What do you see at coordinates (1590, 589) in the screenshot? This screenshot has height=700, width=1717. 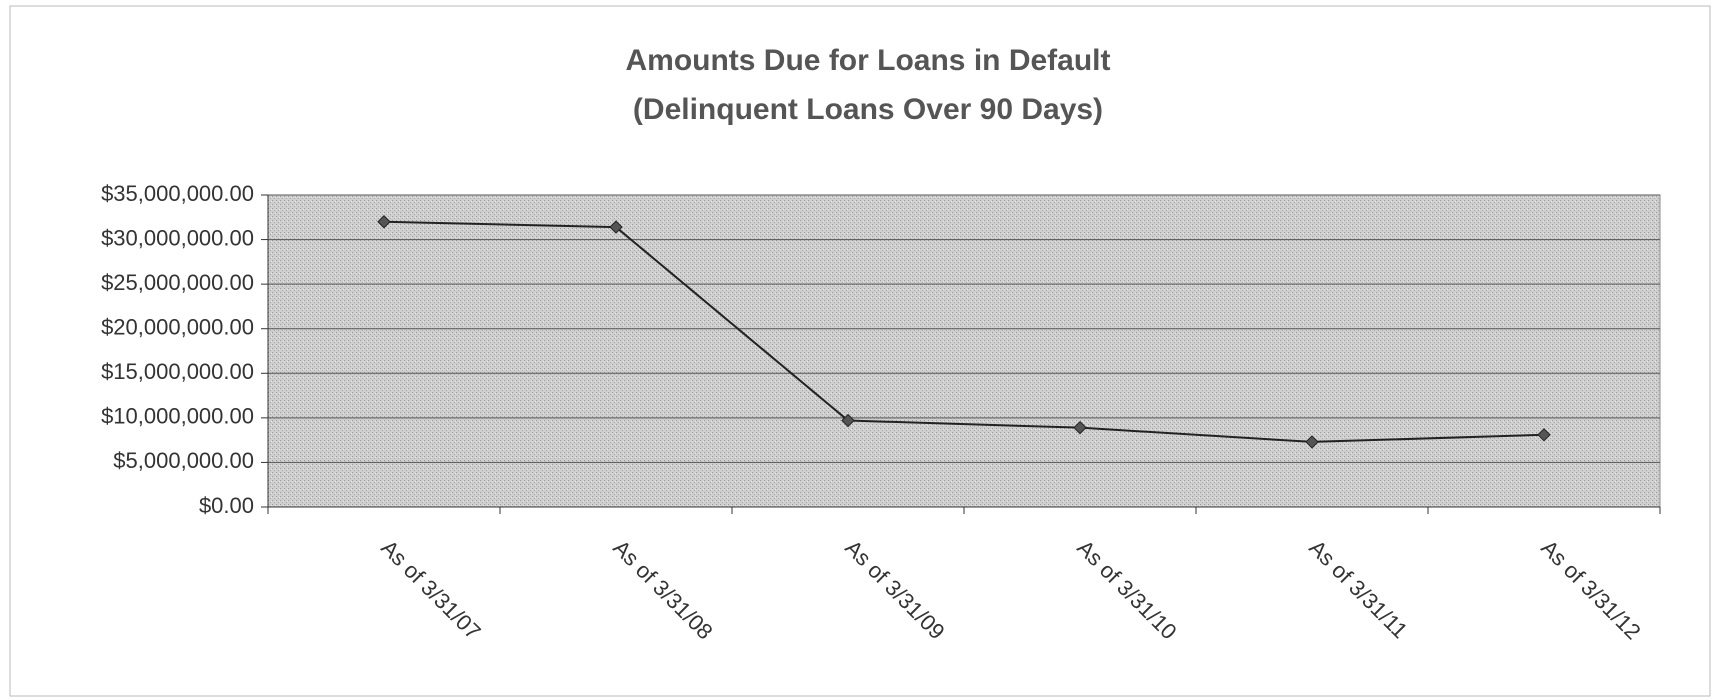 I see `x-tick-label: As of 3/31/12` at bounding box center [1590, 589].